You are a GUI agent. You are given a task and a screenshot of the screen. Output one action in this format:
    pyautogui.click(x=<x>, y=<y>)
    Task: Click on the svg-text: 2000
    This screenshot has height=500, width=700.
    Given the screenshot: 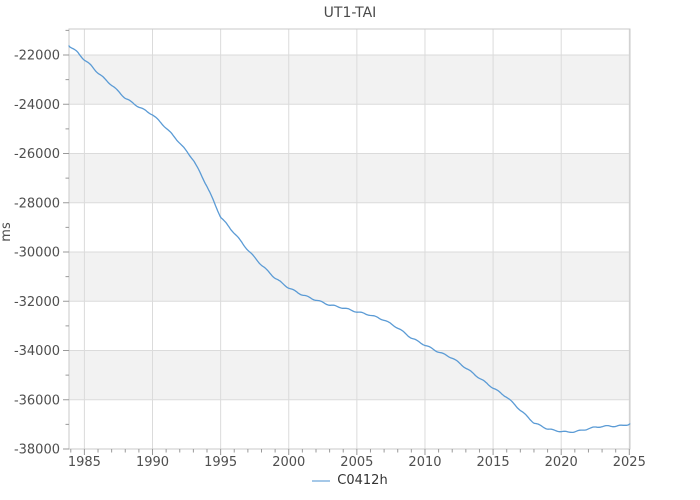 What is the action you would take?
    pyautogui.click(x=288, y=462)
    